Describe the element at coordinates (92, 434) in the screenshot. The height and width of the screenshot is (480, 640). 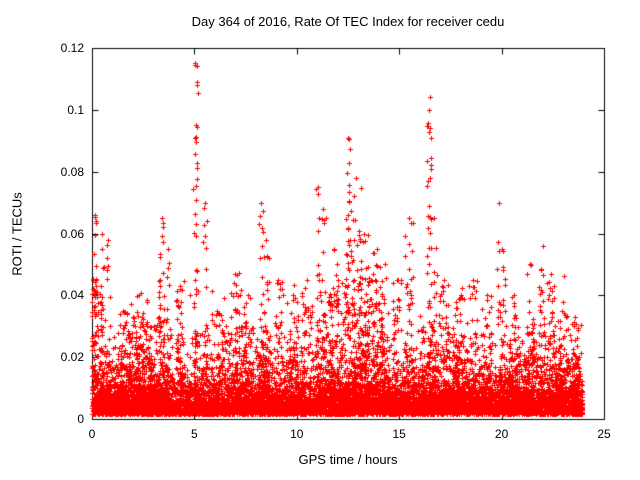
I see `x-tick-label: 0` at that location.